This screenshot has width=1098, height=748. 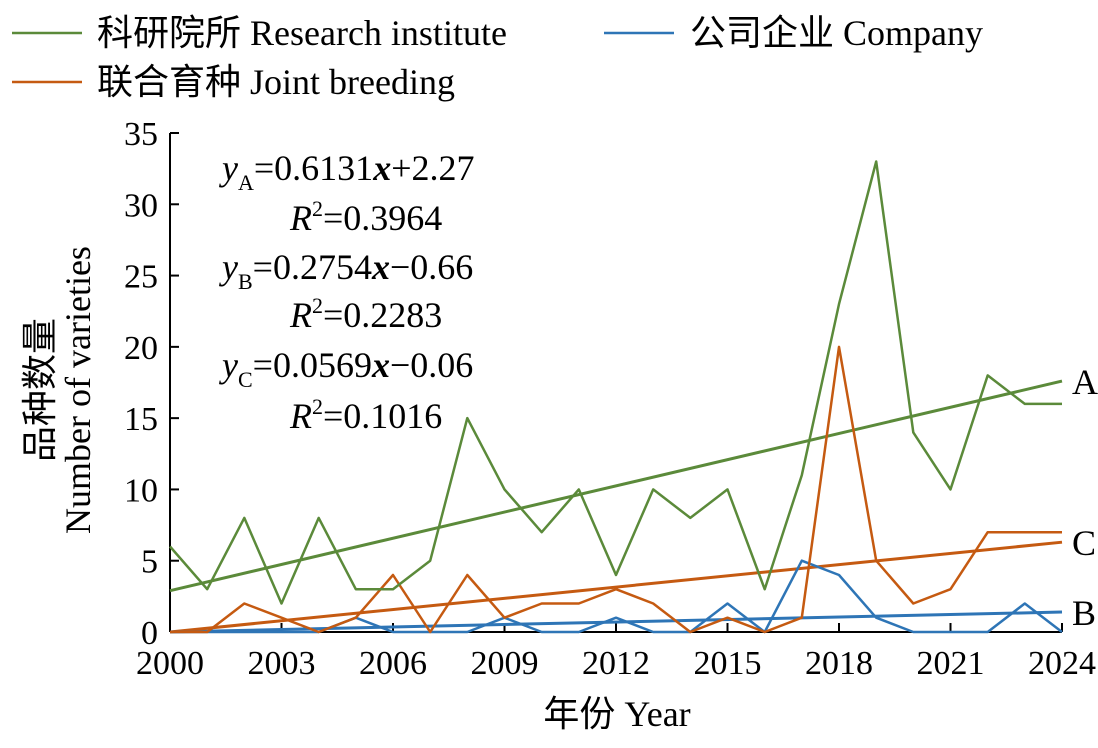 I want to click on equation-slope: =0.2754, so click(x=312, y=267).